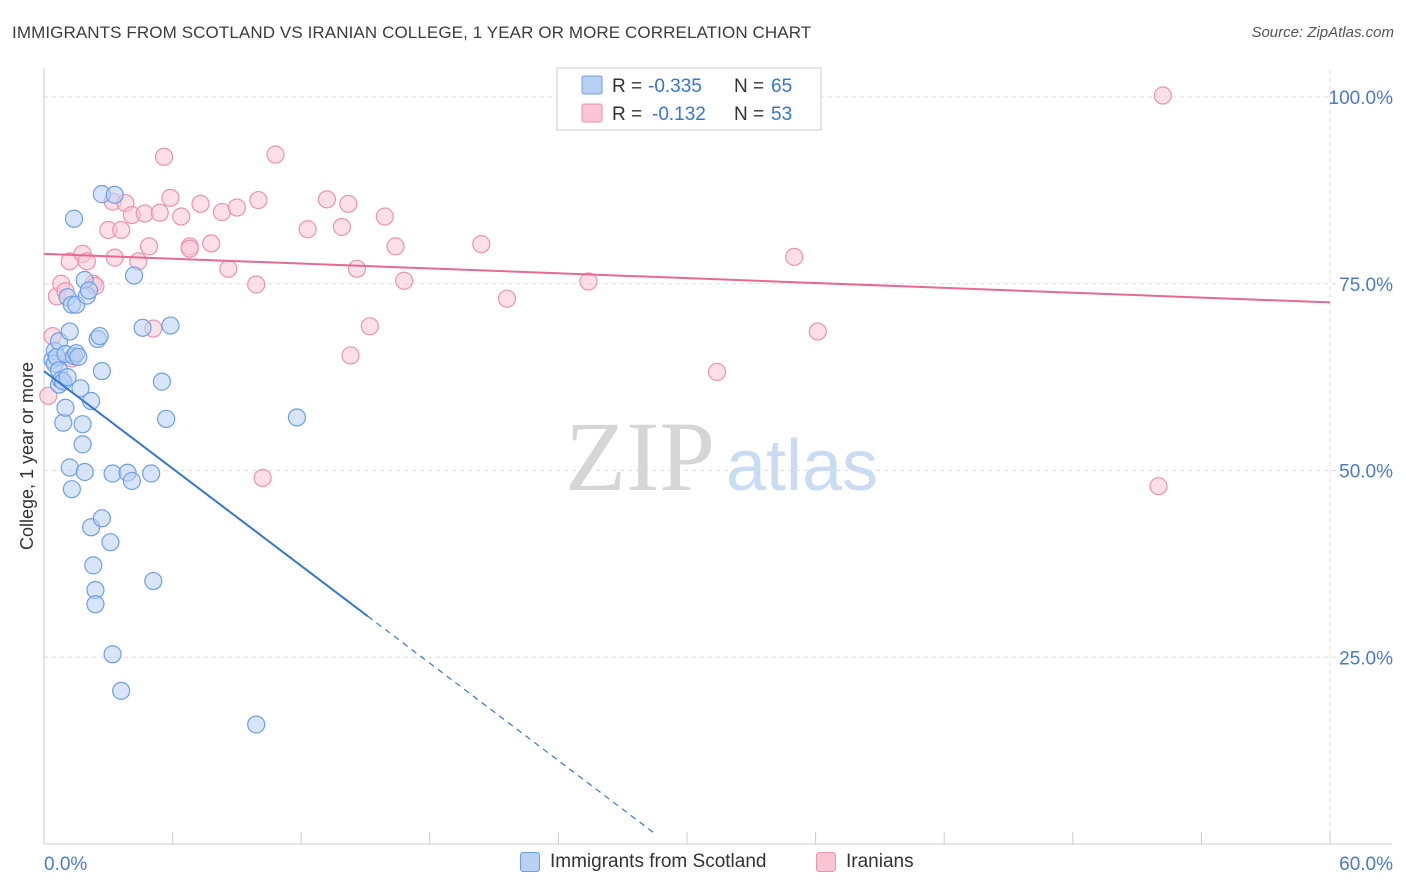  Describe the element at coordinates (687, 278) in the screenshot. I see `iranians-trendline` at that location.